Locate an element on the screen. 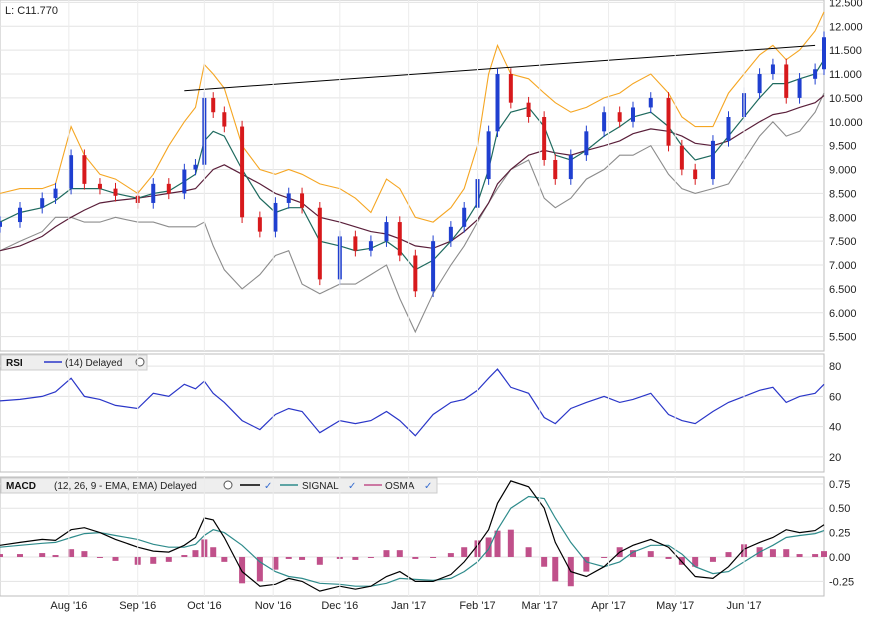 This screenshot has height=619, width=876. x-tick-label: Sep '16 is located at coordinates (137, 606).